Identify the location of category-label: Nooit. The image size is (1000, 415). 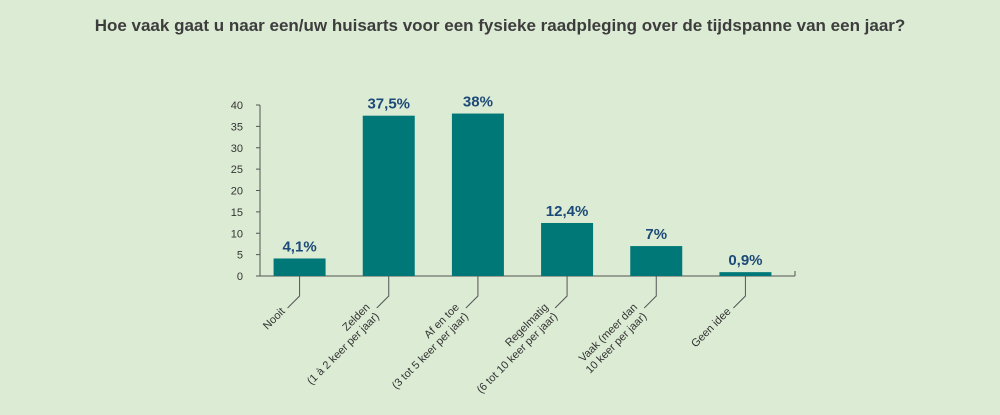
(274, 319).